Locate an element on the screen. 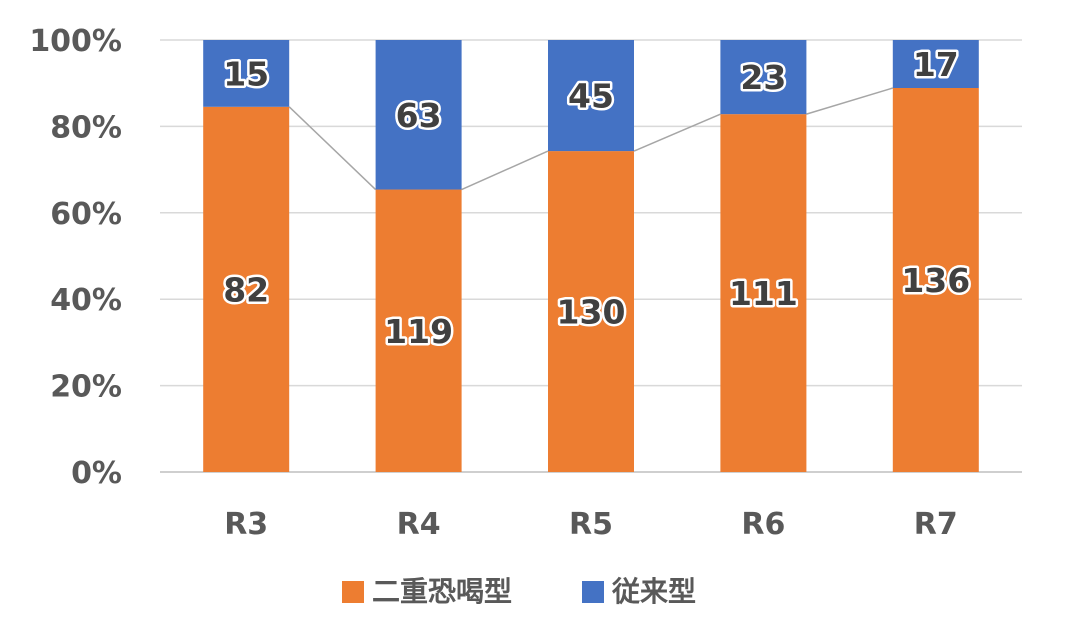 The image size is (1065, 632). data-label: 136 is located at coordinates (935, 280).